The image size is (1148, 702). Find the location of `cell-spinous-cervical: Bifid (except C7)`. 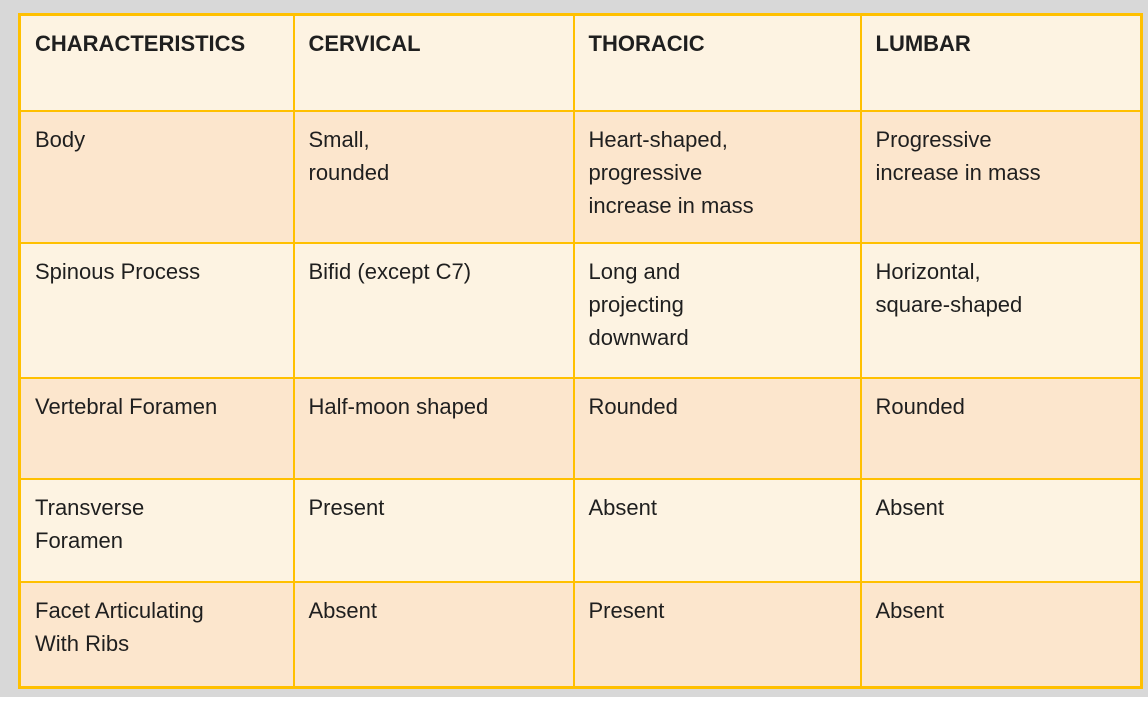

cell-spinous-cervical: Bifid (except C7) is located at coordinates (433, 310).